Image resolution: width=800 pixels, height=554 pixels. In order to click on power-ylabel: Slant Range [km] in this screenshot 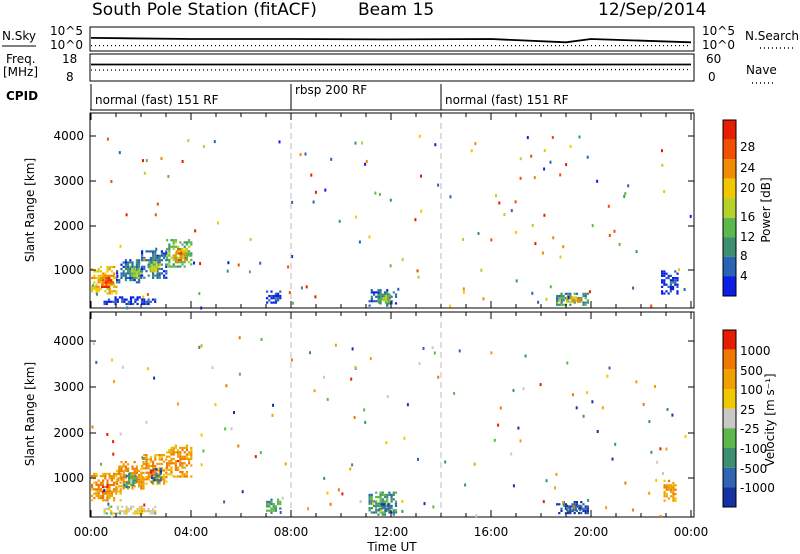, I will do `click(30, 210)`.